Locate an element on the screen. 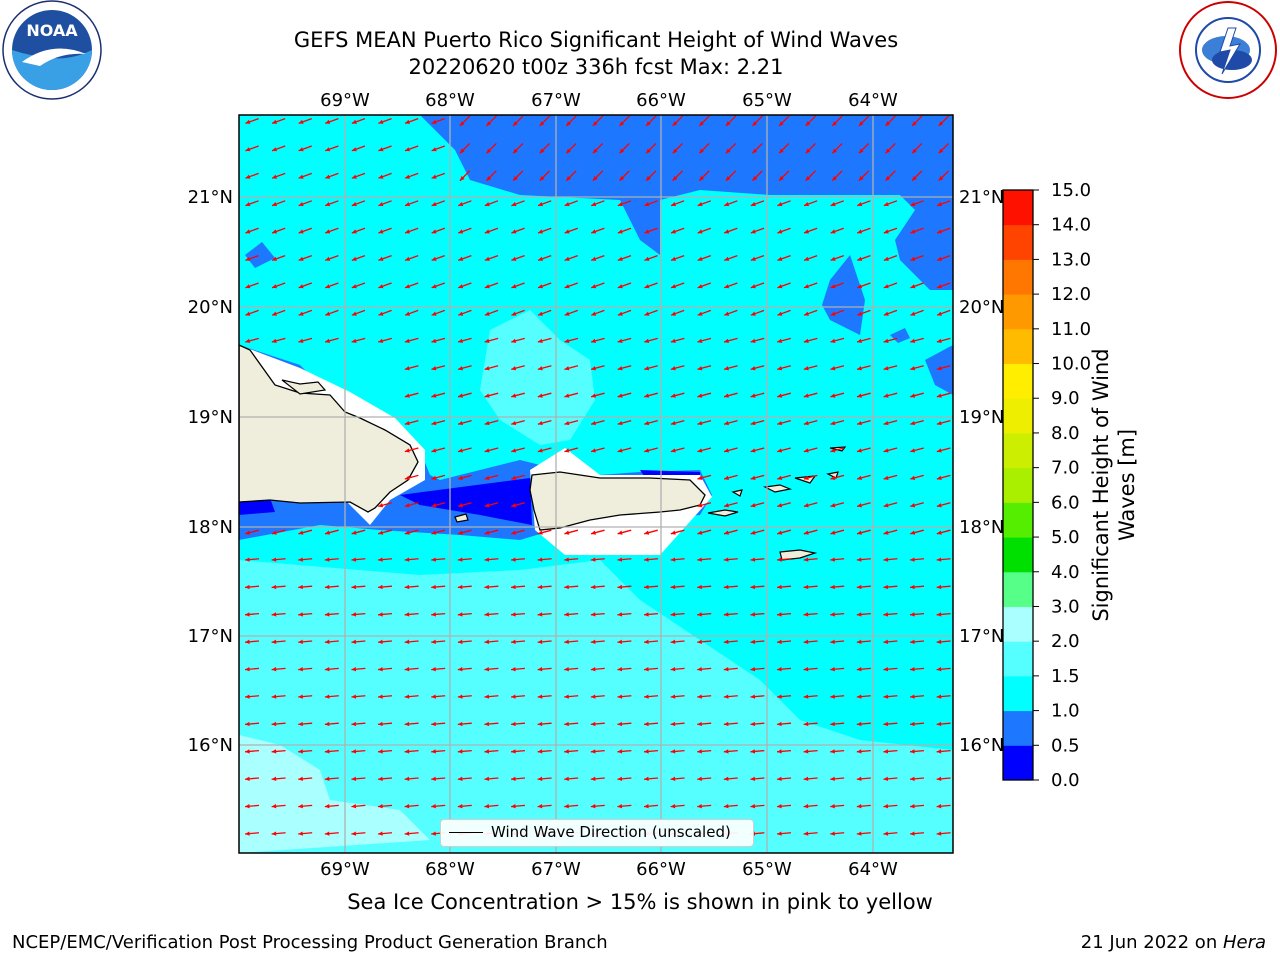  lat-tick-label: 19°N is located at coordinates (981, 417).